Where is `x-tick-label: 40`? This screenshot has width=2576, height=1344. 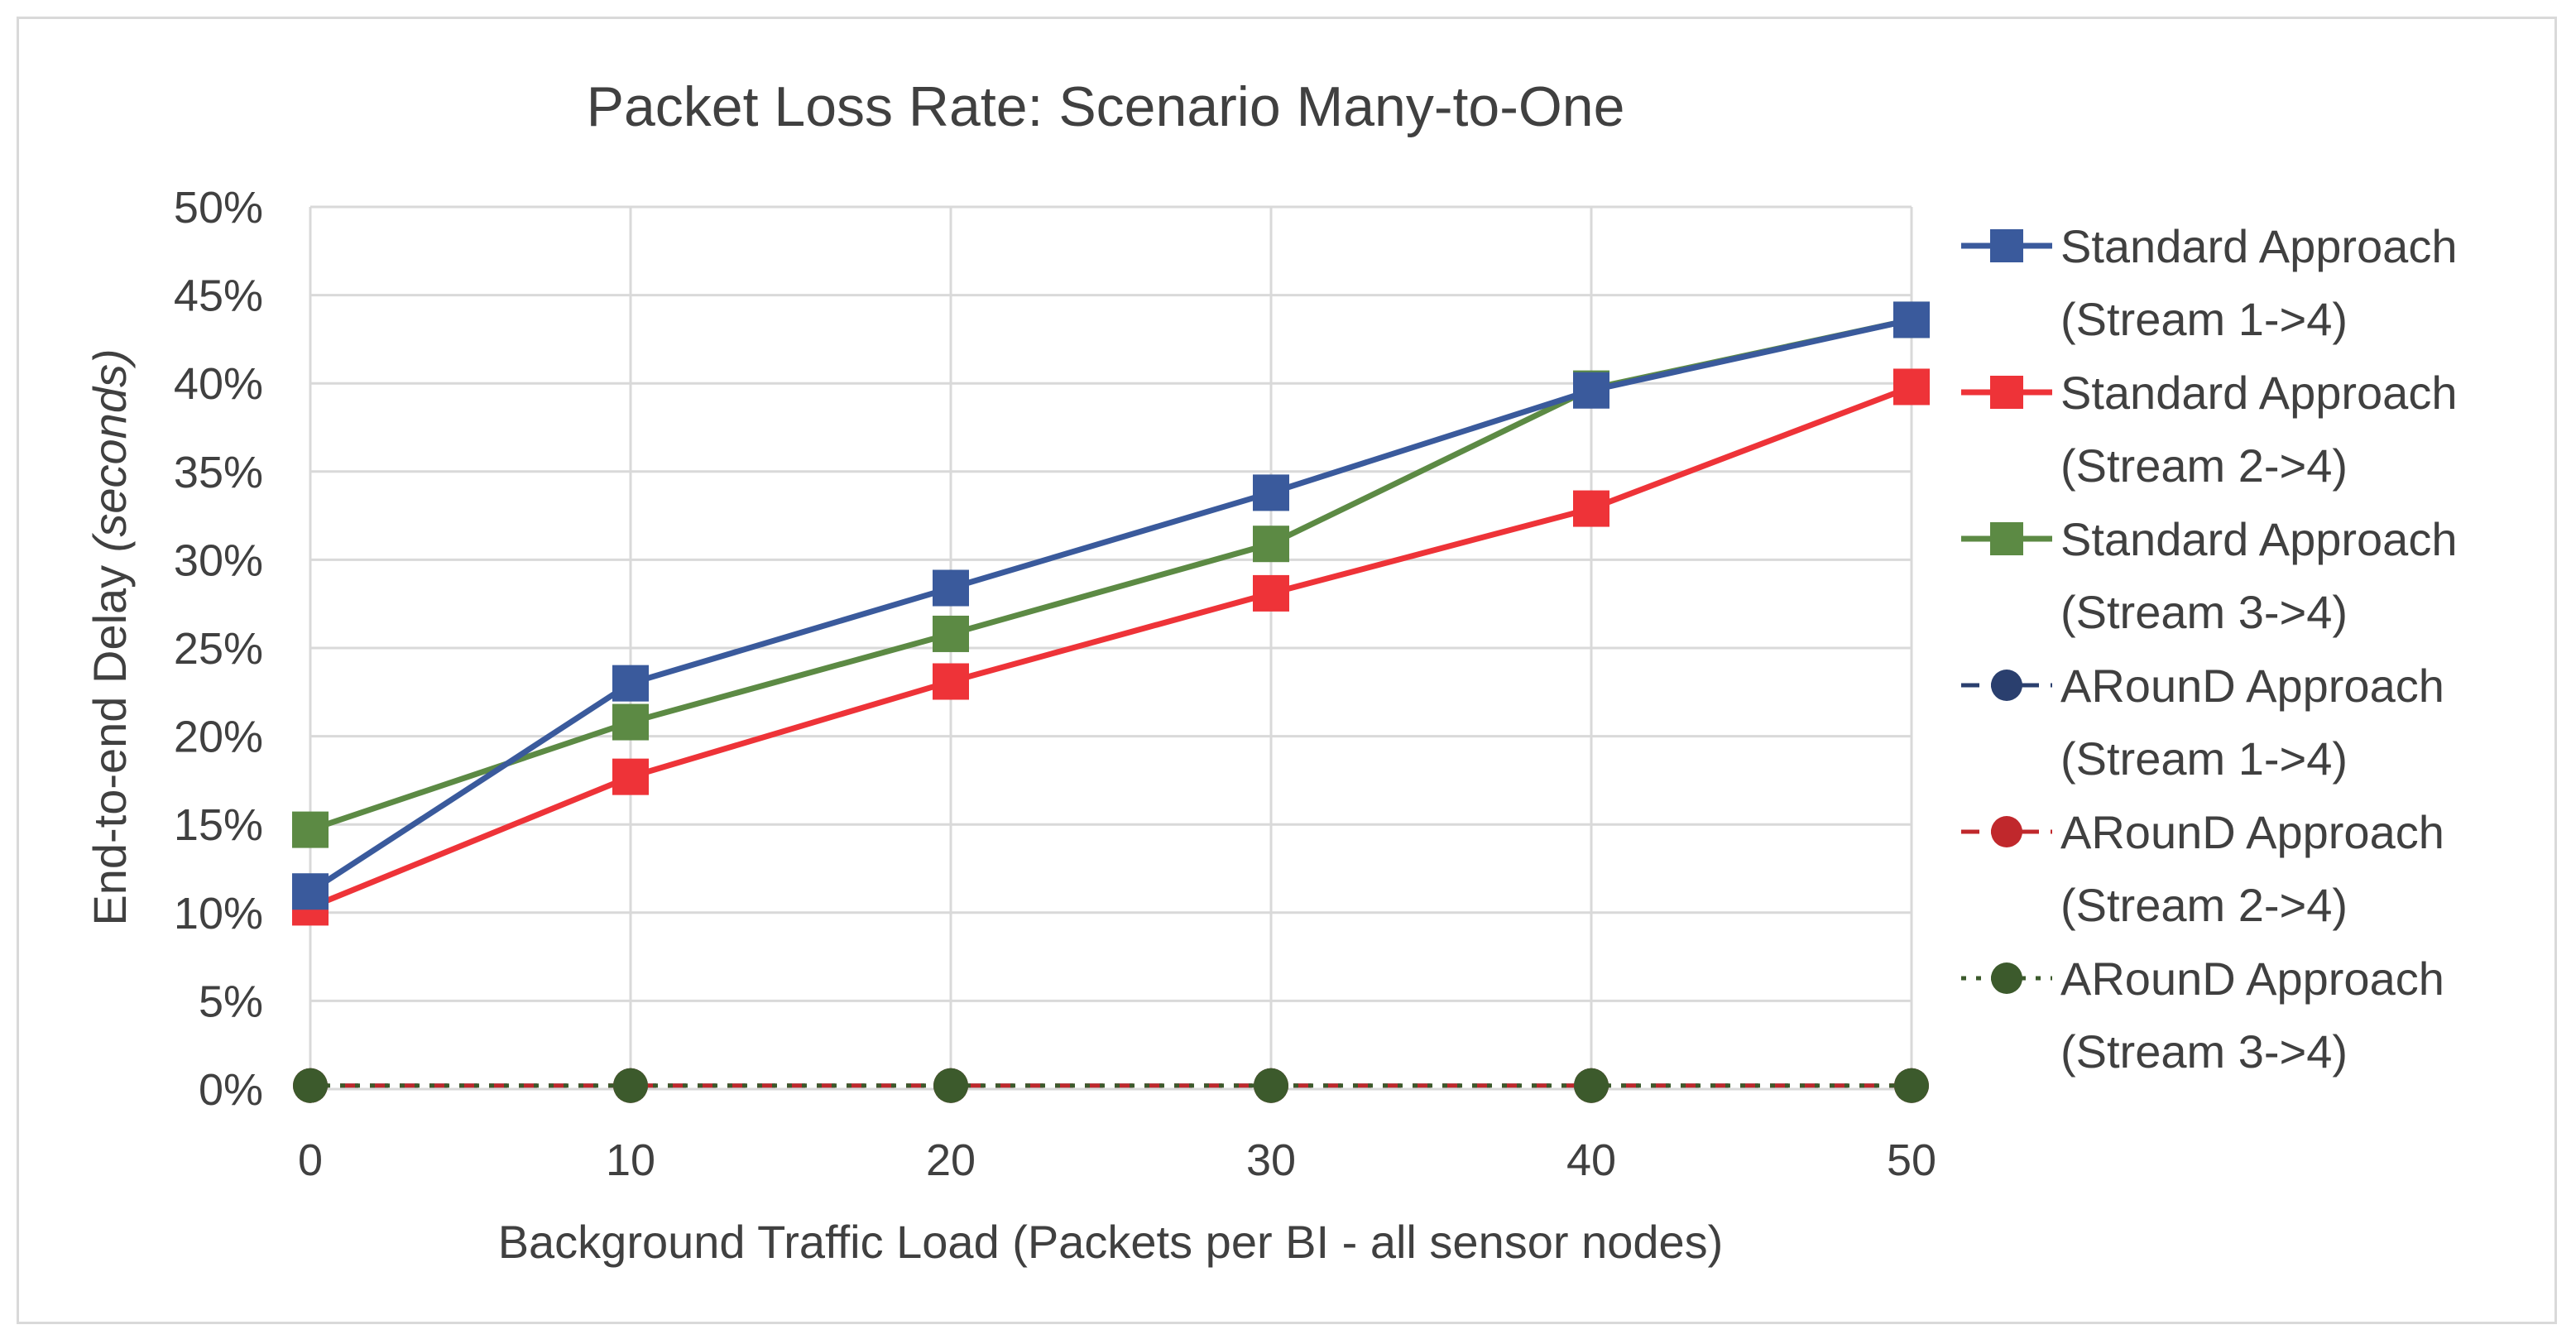
x-tick-label: 40 is located at coordinates (1591, 1160).